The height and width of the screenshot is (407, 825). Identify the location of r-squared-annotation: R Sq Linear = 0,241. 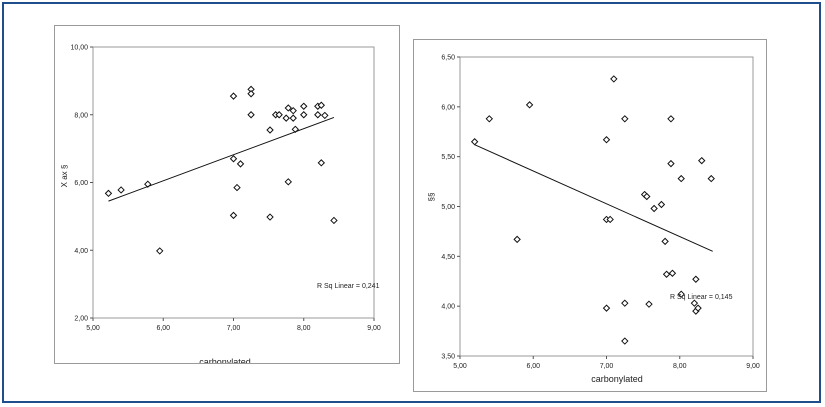
(348, 286).